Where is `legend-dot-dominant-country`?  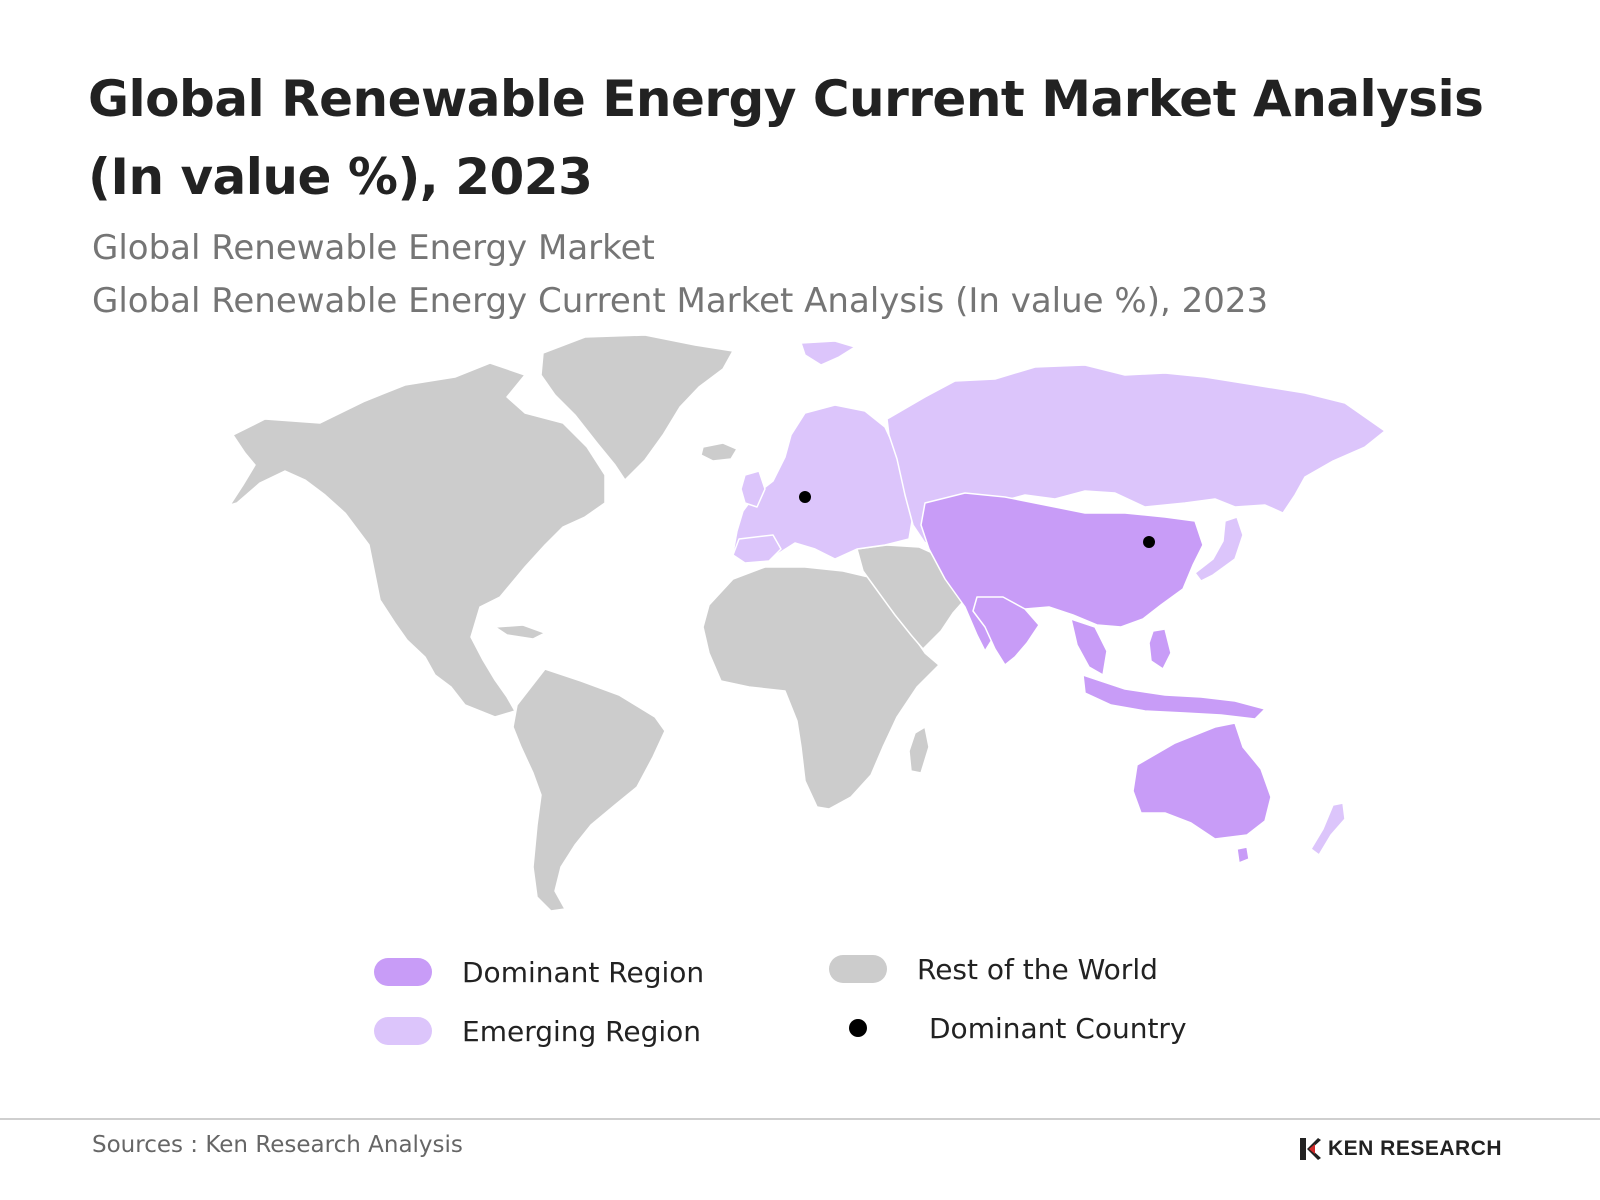 legend-dot-dominant-country is located at coordinates (858, 1028).